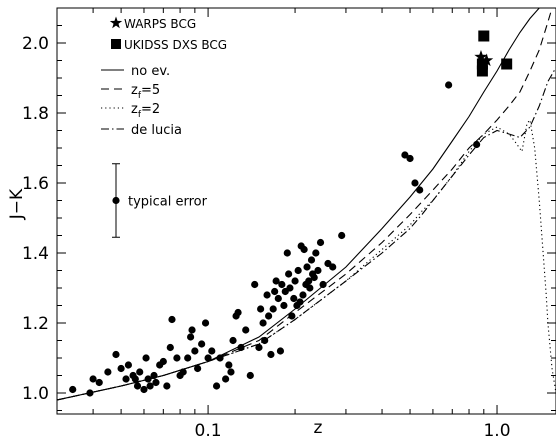 The height and width of the screenshot is (440, 556). I want to click on legend-star-icon, so click(116, 22).